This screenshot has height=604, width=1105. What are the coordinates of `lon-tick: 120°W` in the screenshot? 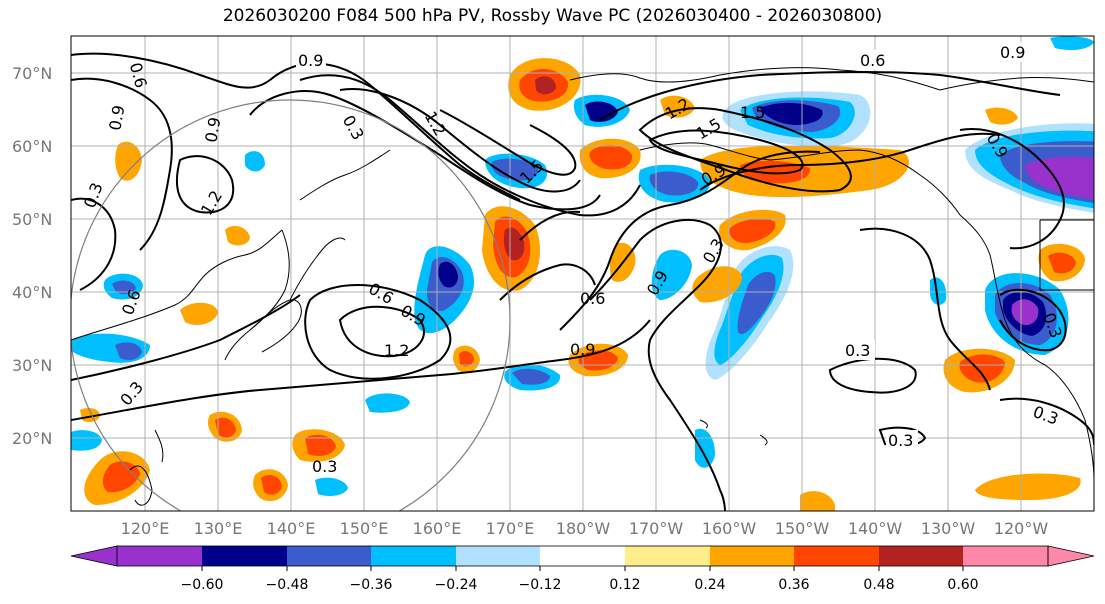 It's located at (1021, 528).